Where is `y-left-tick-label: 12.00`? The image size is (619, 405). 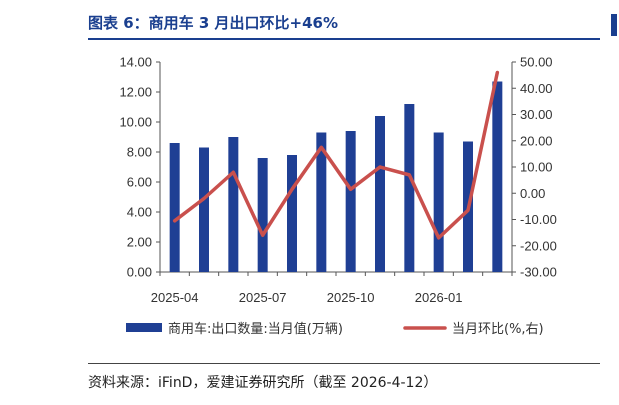
y-left-tick-label: 12.00 is located at coordinates (135, 92).